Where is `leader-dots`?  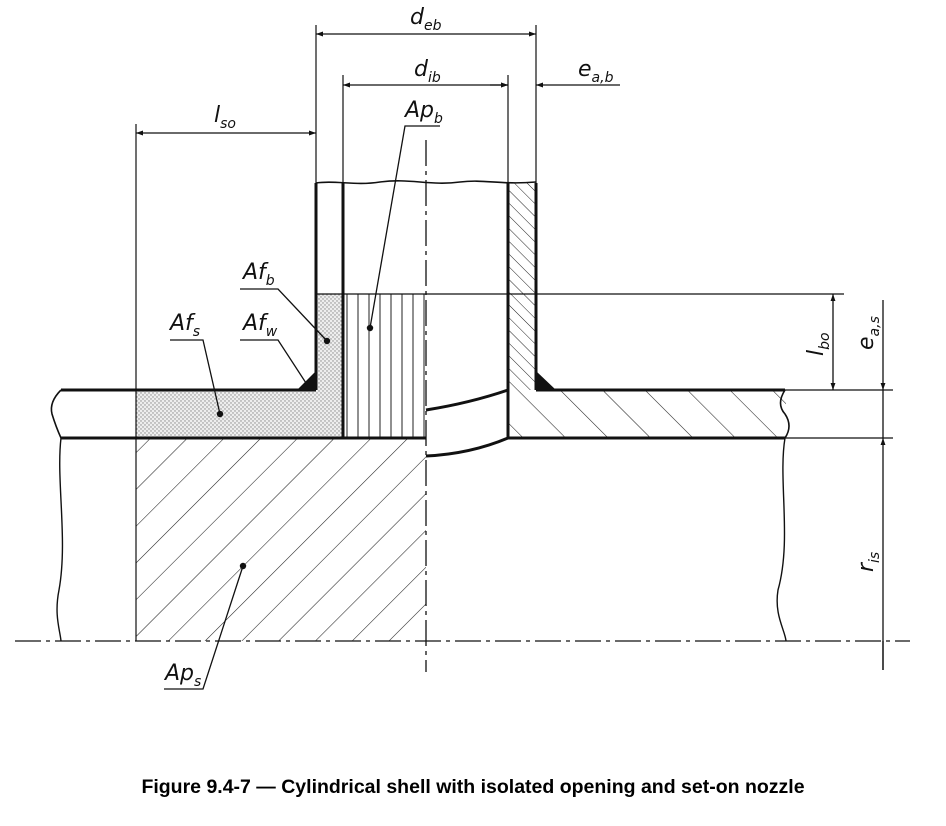
leader-dots is located at coordinates (295, 447).